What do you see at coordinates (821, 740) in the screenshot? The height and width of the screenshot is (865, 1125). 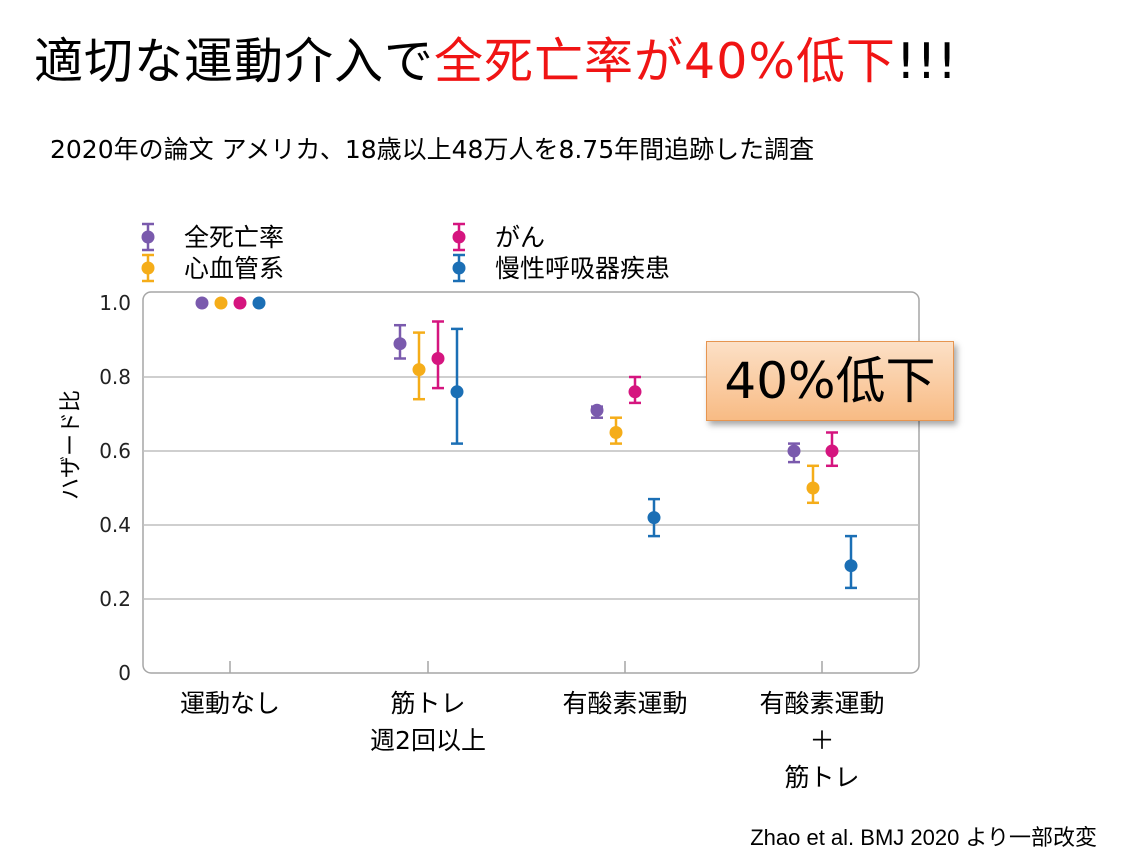 I see `x-category-label: ＋` at bounding box center [821, 740].